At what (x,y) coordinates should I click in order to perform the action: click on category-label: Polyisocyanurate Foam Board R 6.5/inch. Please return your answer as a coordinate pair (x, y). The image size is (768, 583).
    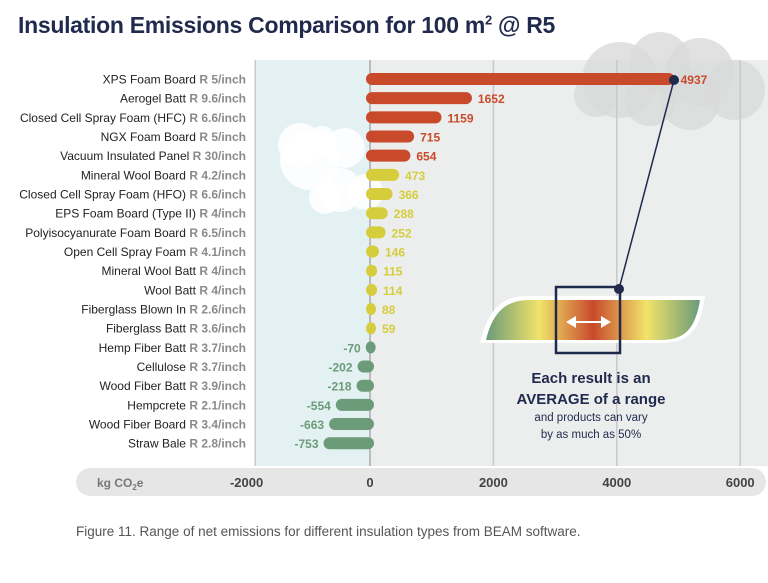
    Looking at the image, I should click on (135, 233).